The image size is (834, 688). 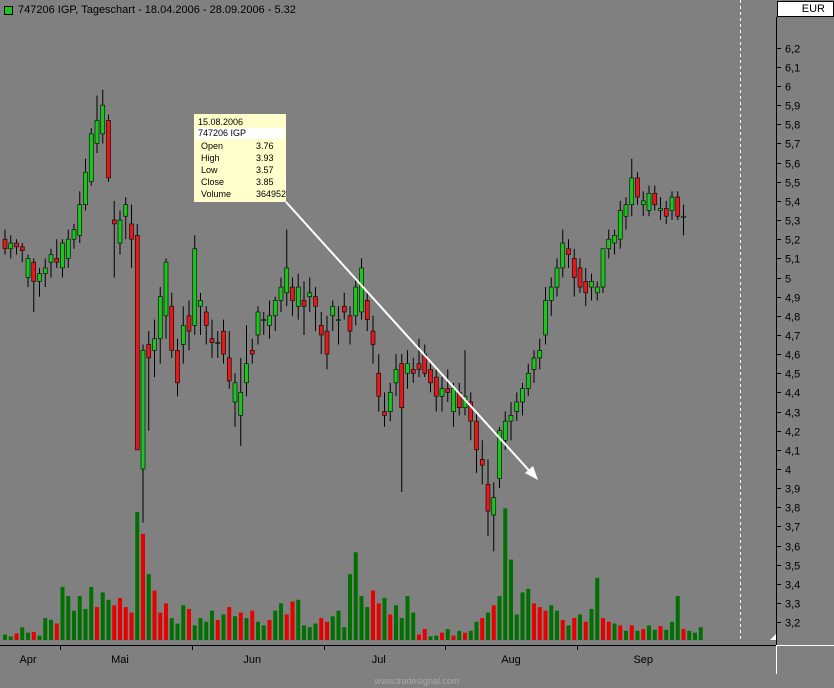 I want to click on y-tick-label: 5,3, so click(x=792, y=222).